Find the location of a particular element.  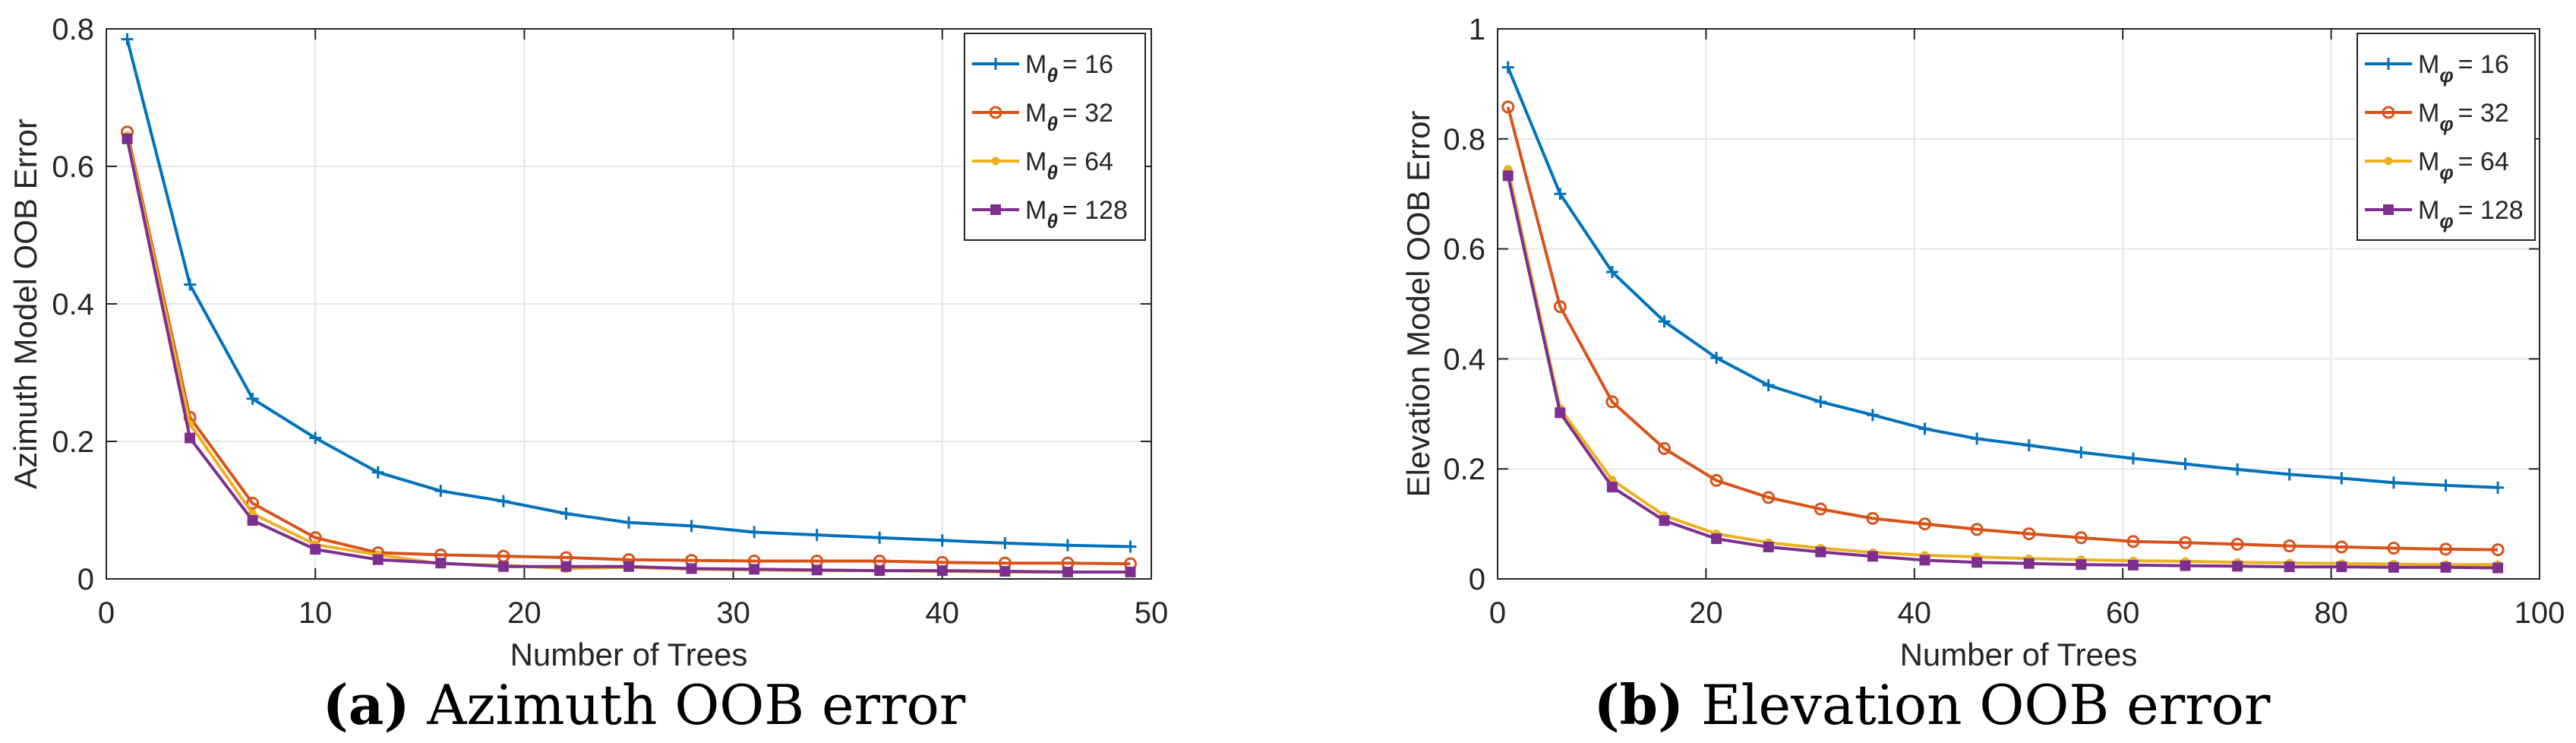

x-tick-label: 30 is located at coordinates (733, 613).